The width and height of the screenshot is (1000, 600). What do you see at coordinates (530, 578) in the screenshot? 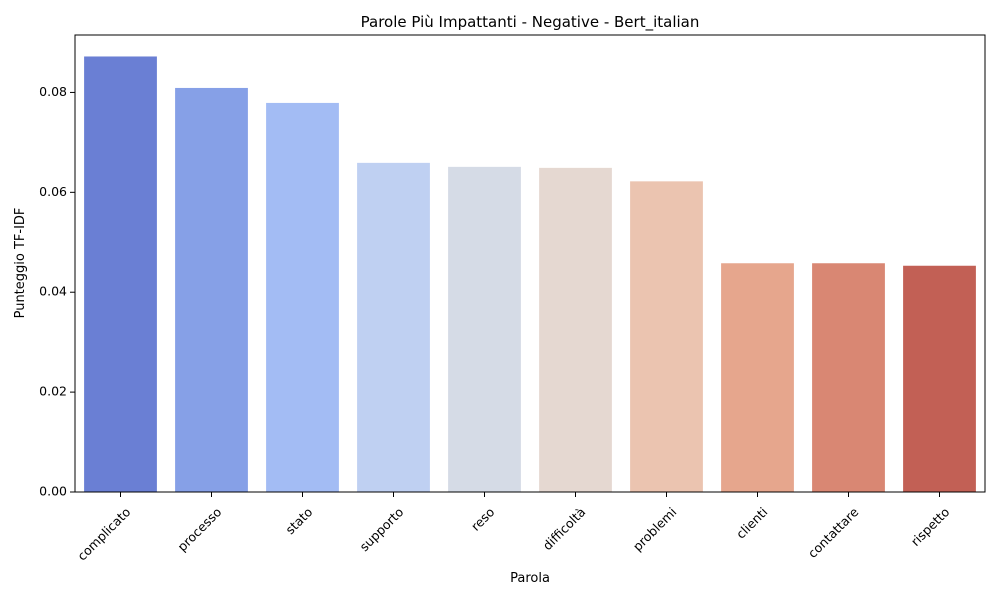
I see `x-axis-title: Parola` at bounding box center [530, 578].